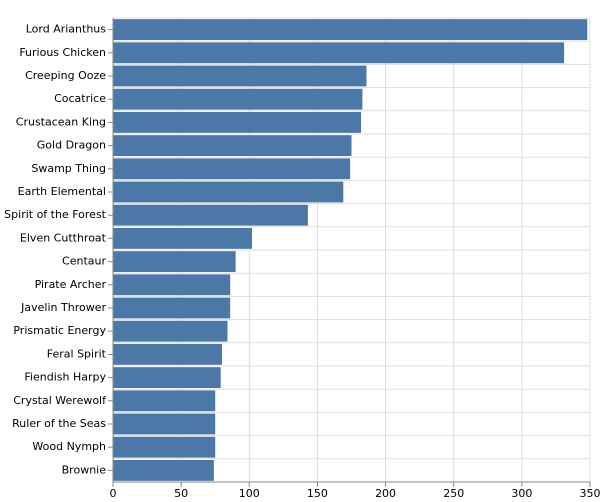 The image size is (602, 502). Describe the element at coordinates (66, 29) in the screenshot. I see `y-tick-label: Lord Arianthus` at that location.